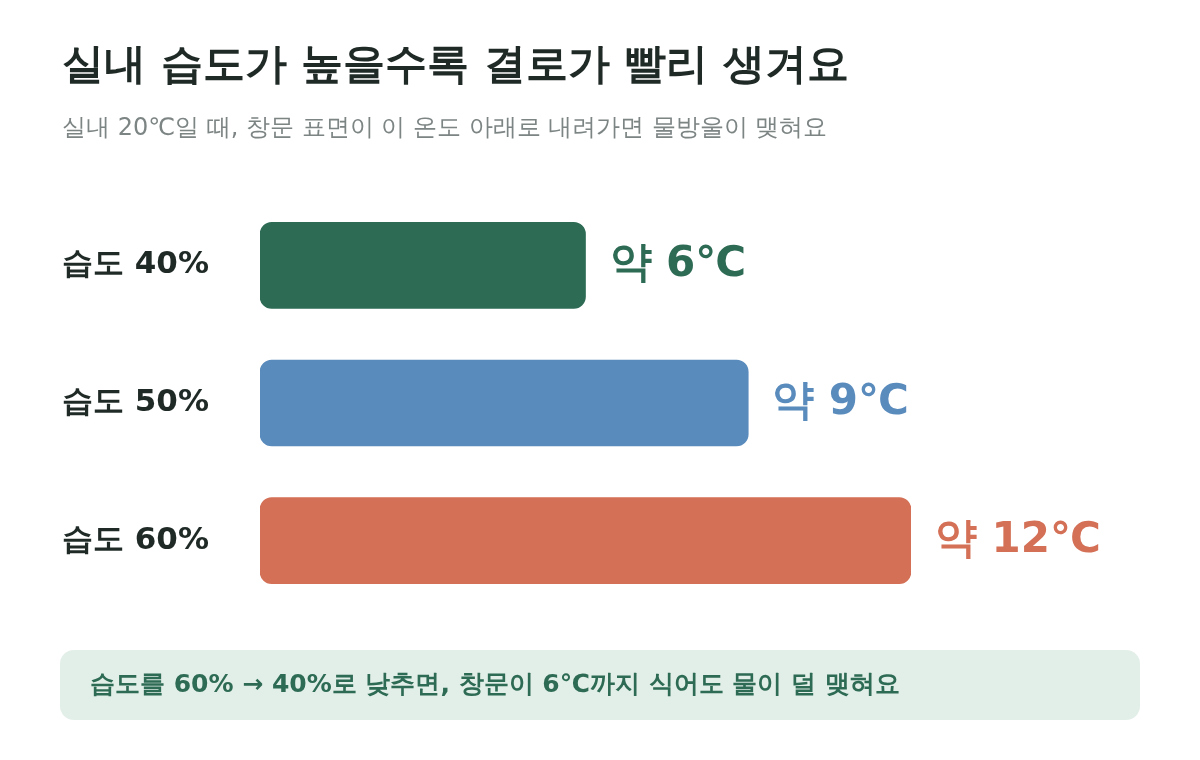  Describe the element at coordinates (840, 399) in the screenshot. I see `data-label: 약 9℃` at that location.